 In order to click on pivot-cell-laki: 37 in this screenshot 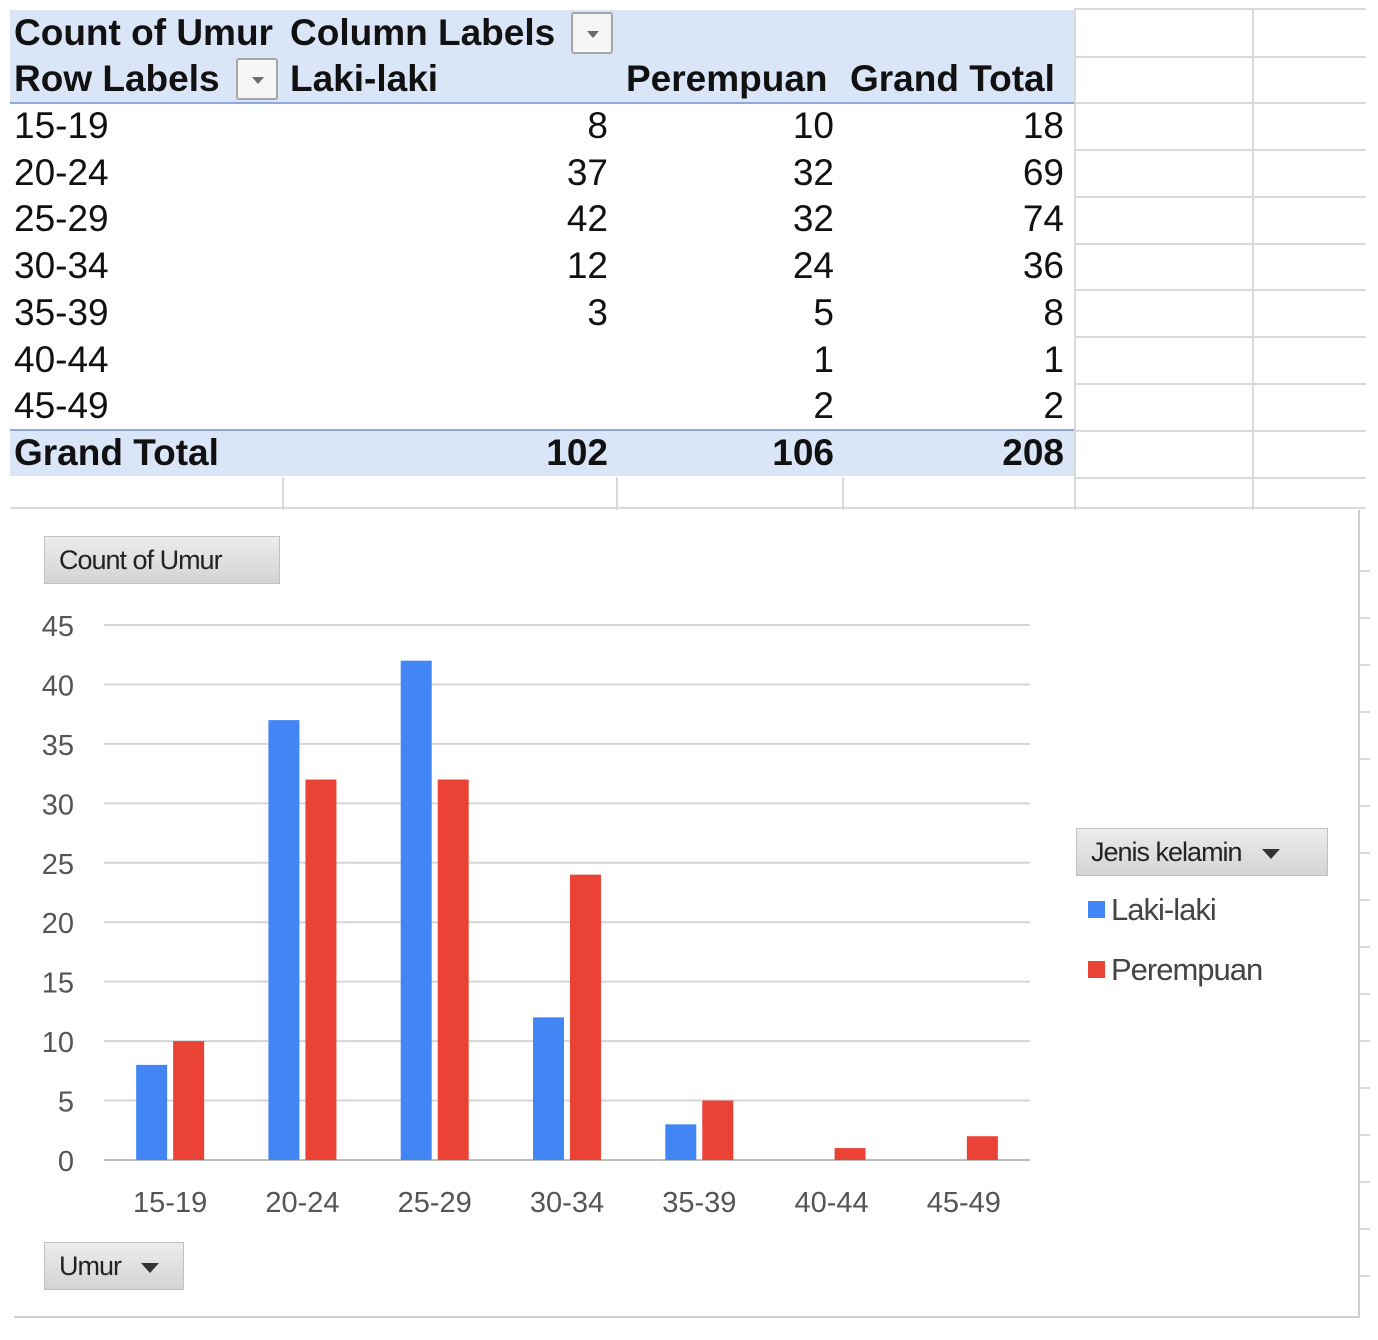, I will do `click(587, 172)`.